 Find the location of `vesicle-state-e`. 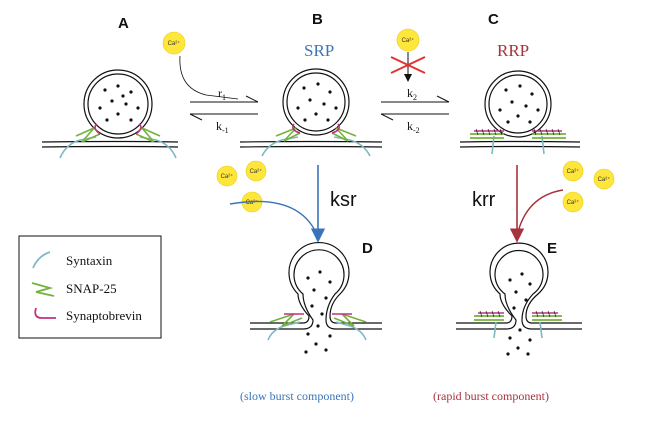

vesicle-state-e is located at coordinates (519, 299).